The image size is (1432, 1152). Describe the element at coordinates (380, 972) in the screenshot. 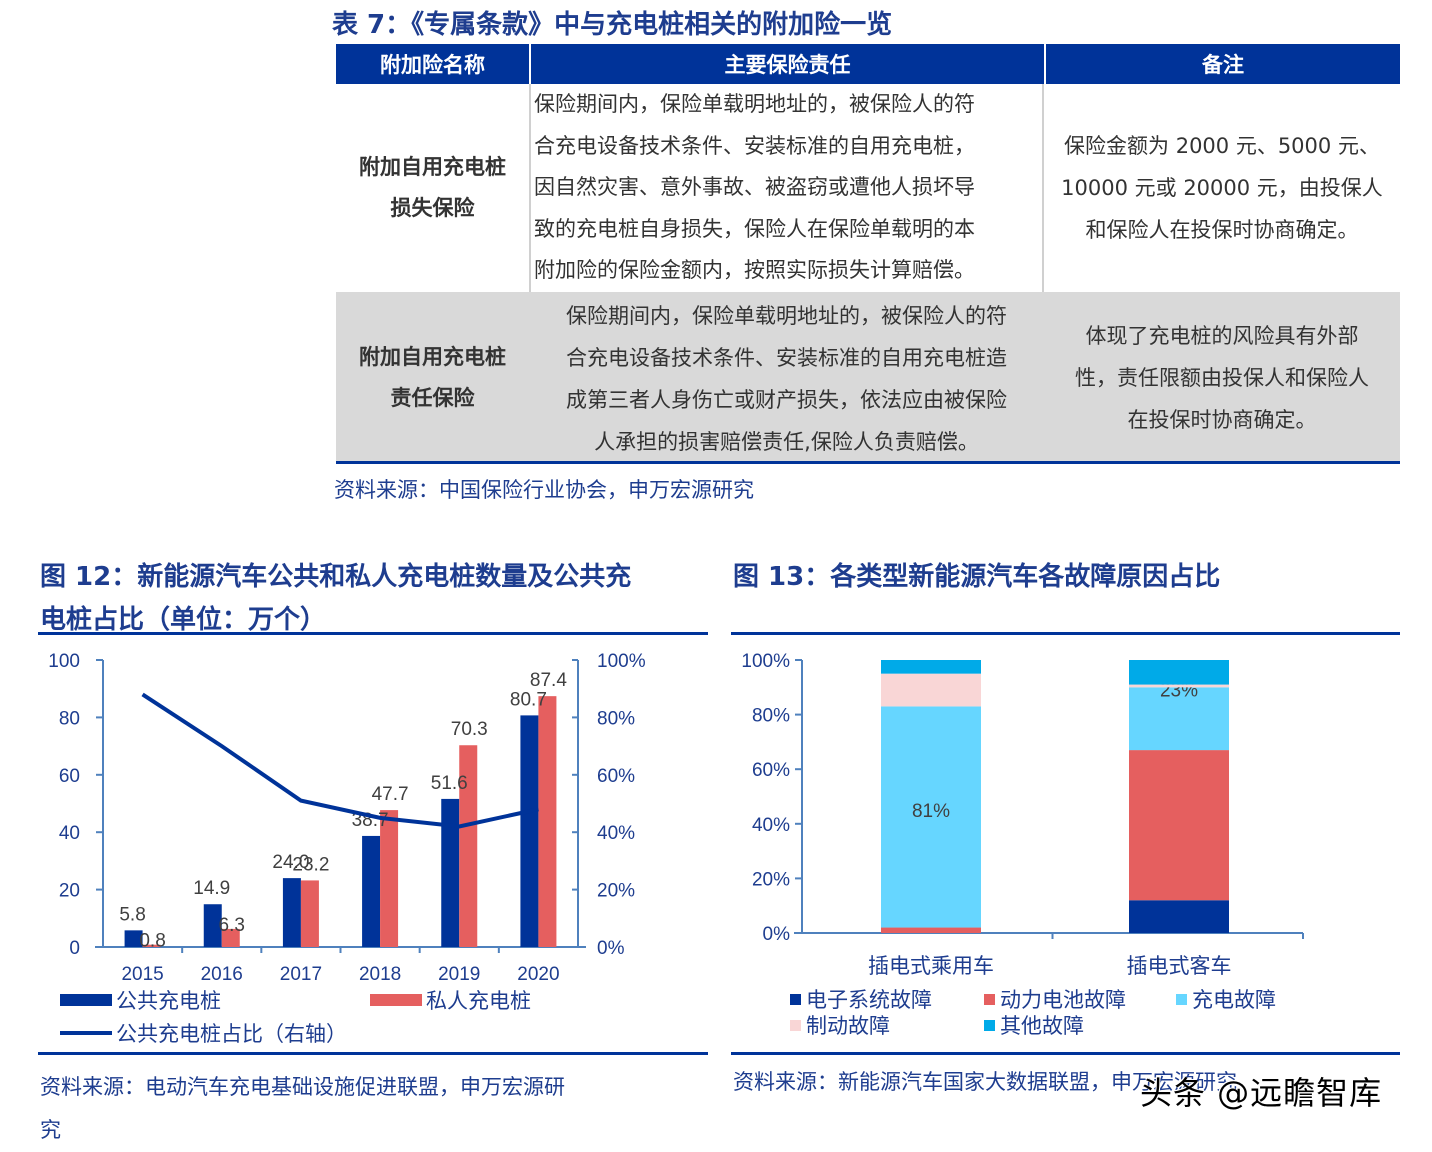

I see `x-tick-label: 2018` at that location.